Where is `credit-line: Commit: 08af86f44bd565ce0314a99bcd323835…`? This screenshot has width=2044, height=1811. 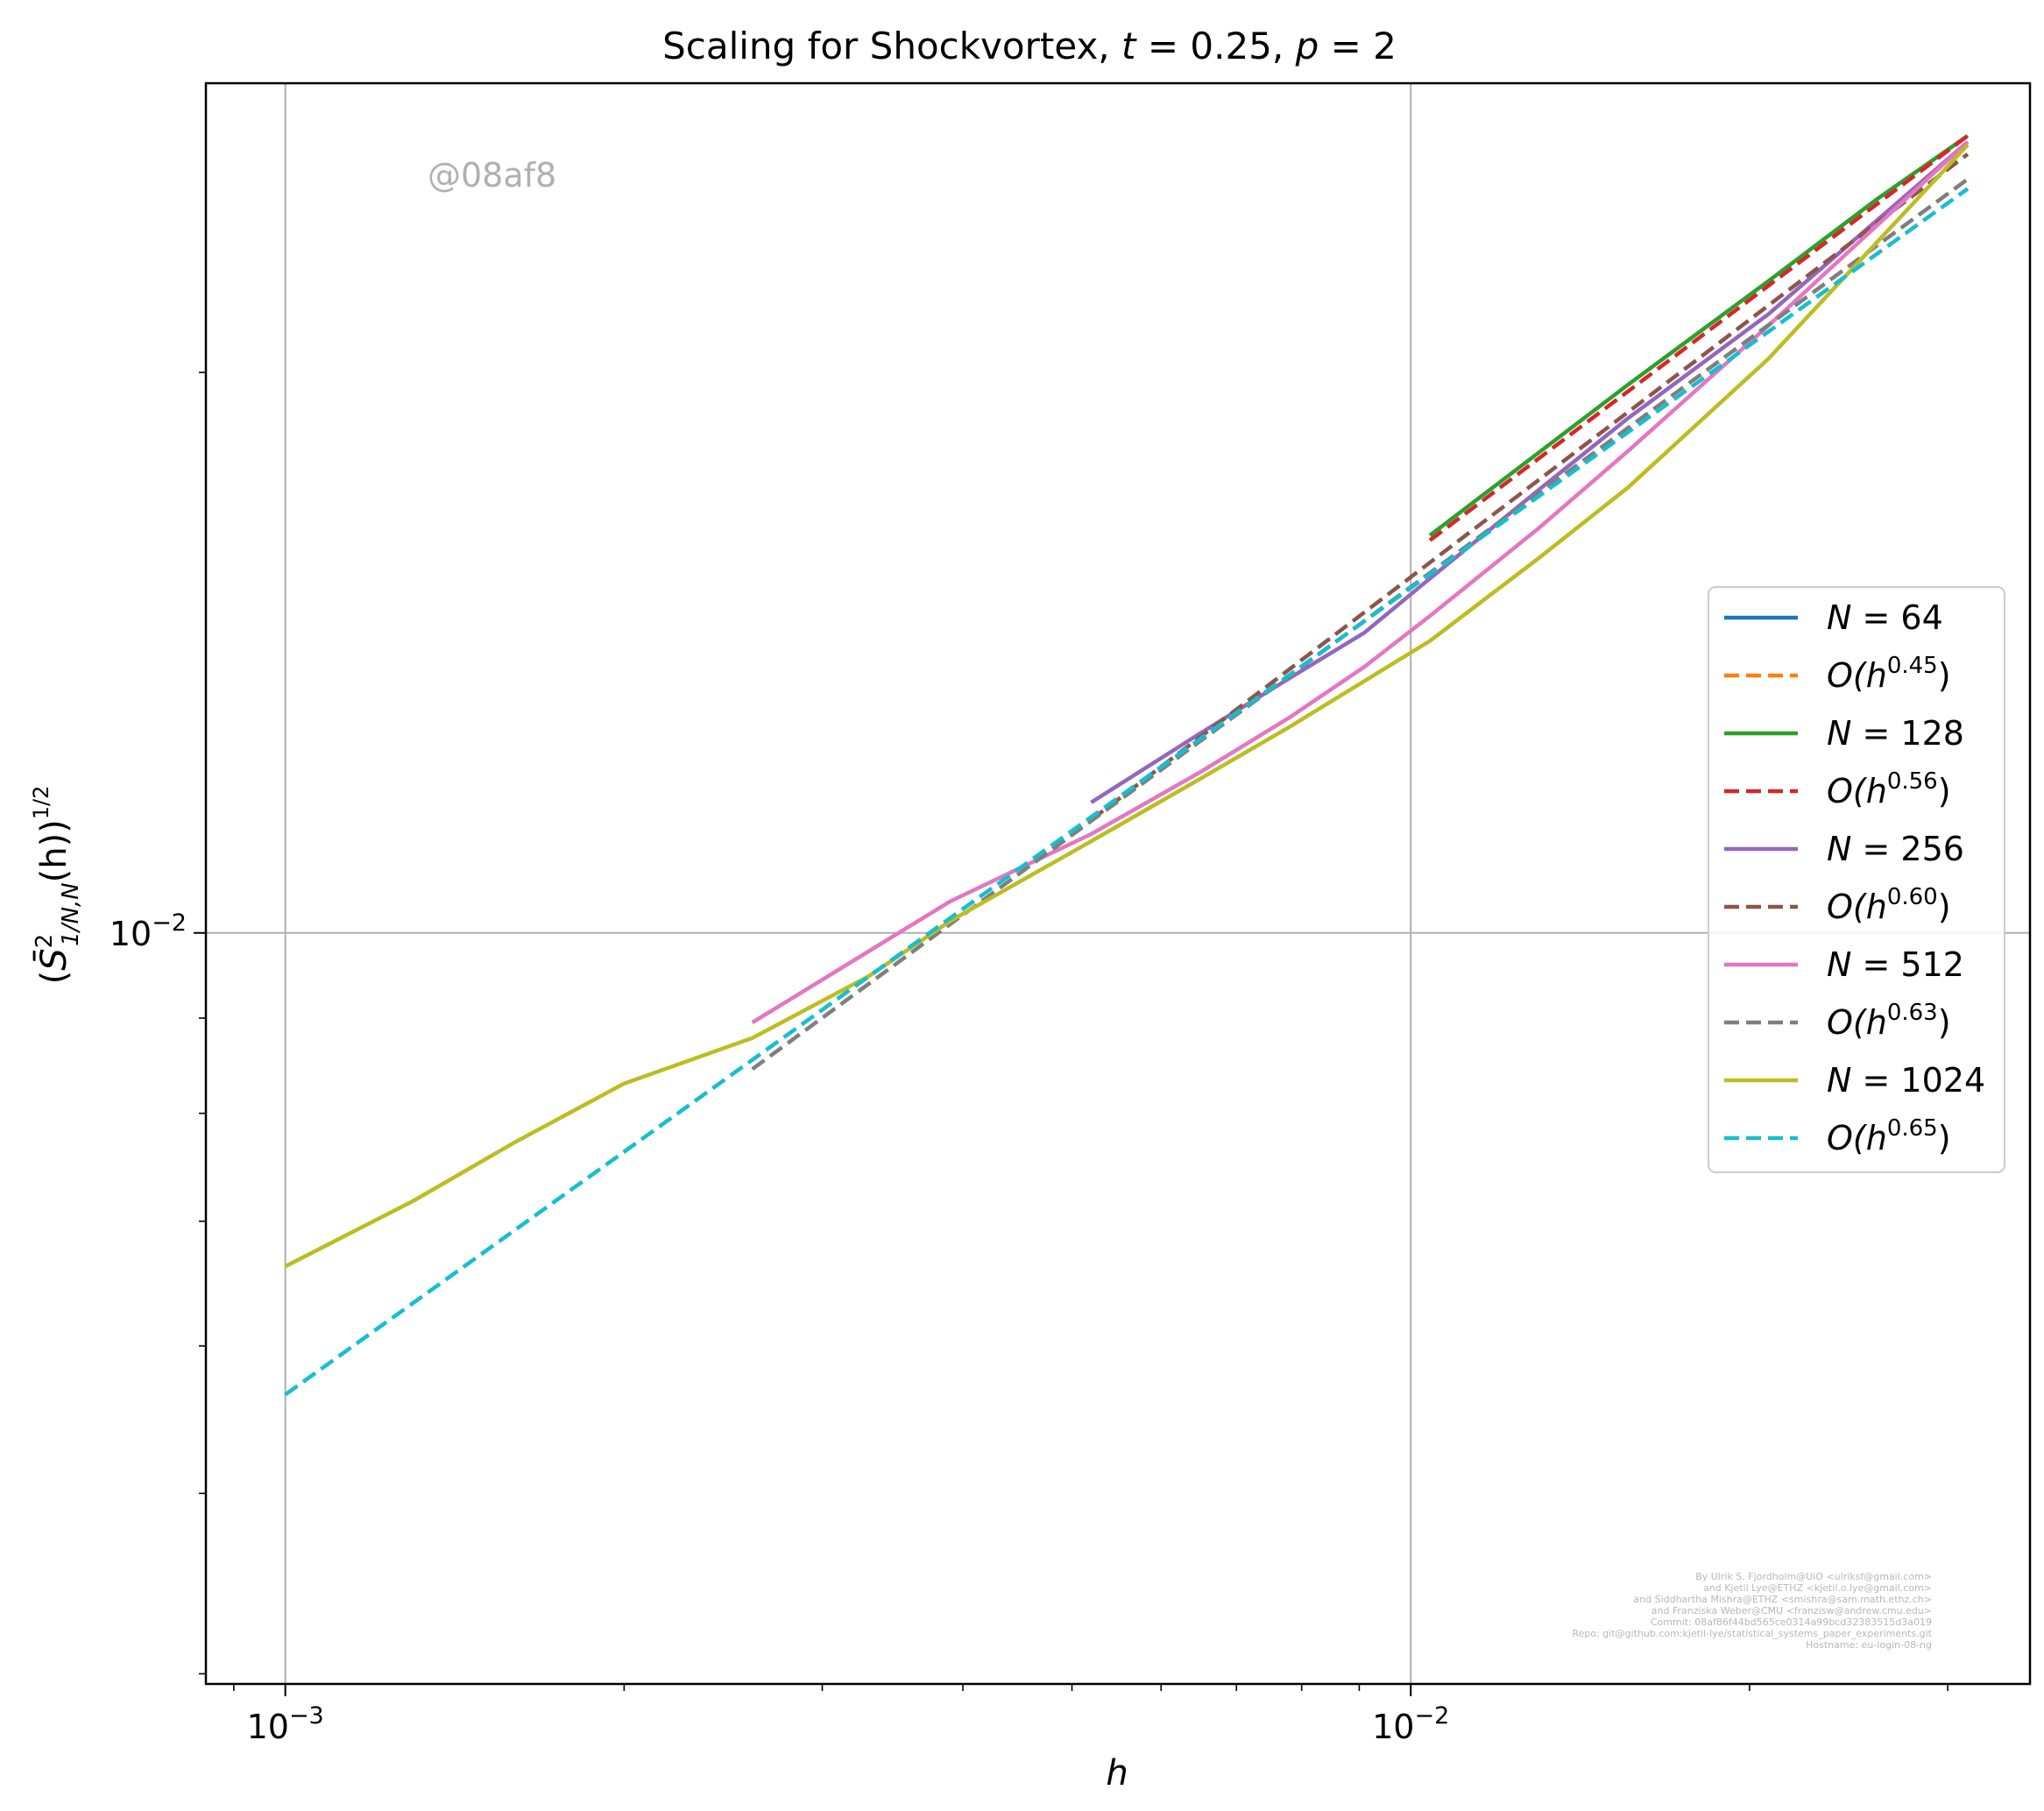 credit-line: Commit: 08af86f44bd565ce0314a99bcd323835… is located at coordinates (1791, 1622).